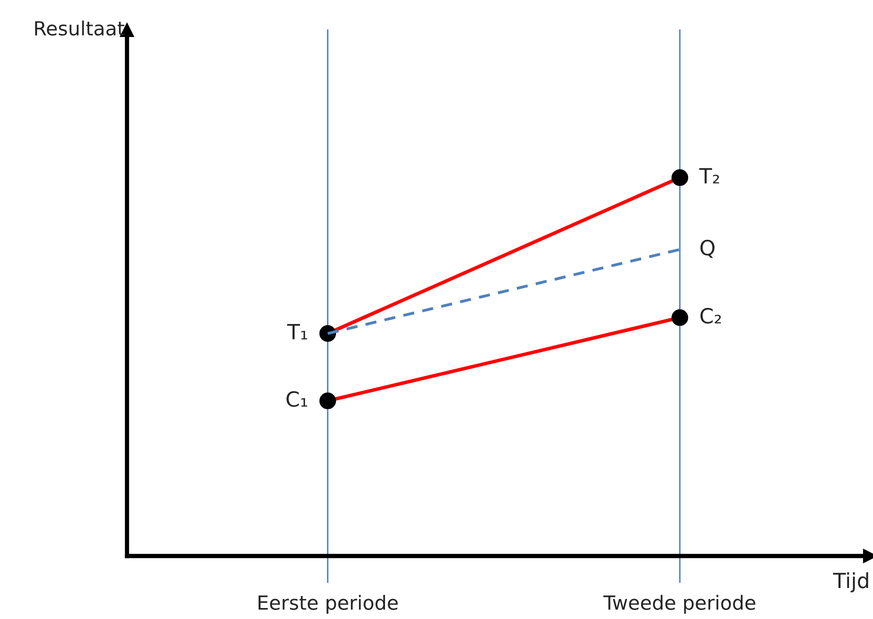 This screenshot has width=873, height=619. I want to click on text: Resultaat, so click(79, 28).